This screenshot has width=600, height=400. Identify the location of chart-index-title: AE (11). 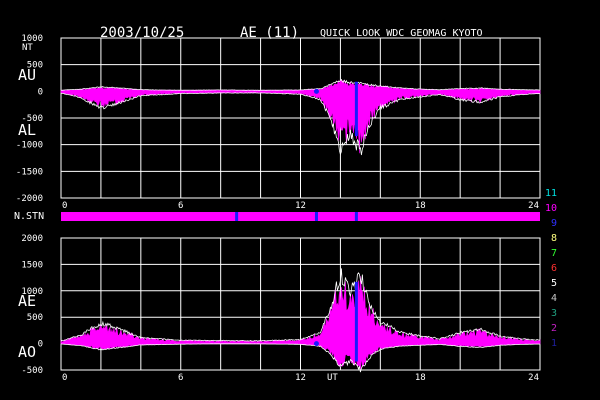
(269, 33).